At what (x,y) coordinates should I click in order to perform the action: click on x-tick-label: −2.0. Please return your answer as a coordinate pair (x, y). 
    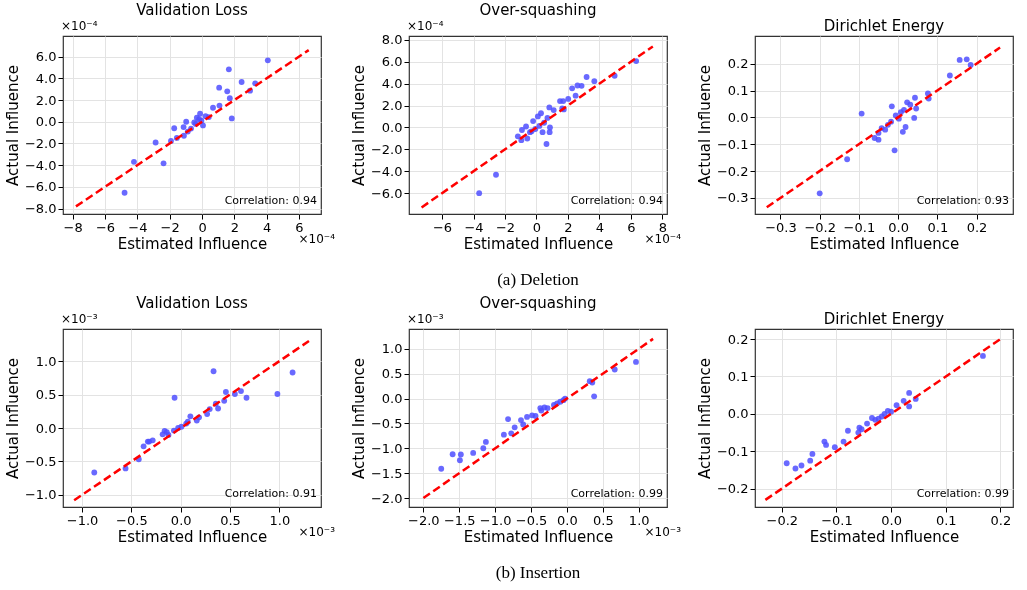
    Looking at the image, I should click on (424, 520).